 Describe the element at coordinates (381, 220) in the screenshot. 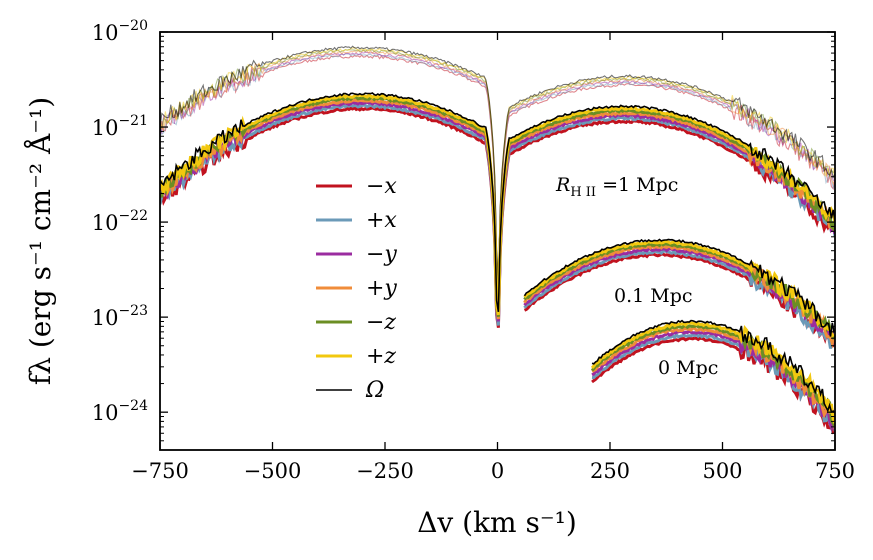

I see `legend-label: +x` at that location.